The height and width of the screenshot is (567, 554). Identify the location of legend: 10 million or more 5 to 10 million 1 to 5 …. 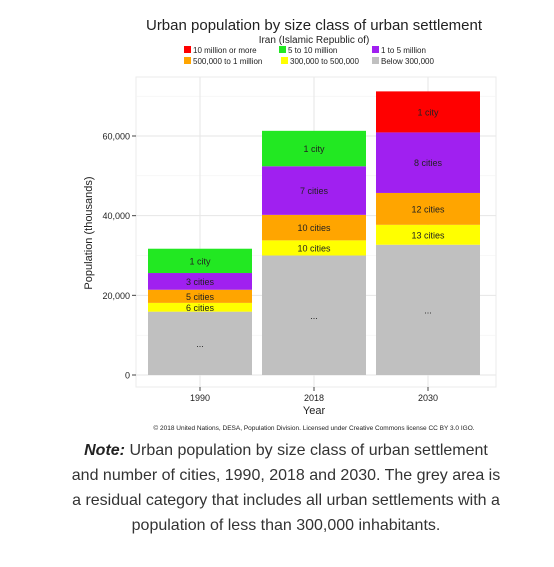
(309, 56).